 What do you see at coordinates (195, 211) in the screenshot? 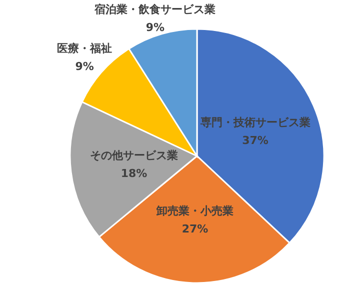
I see `slice-label: 卸売業・小売業` at bounding box center [195, 211].